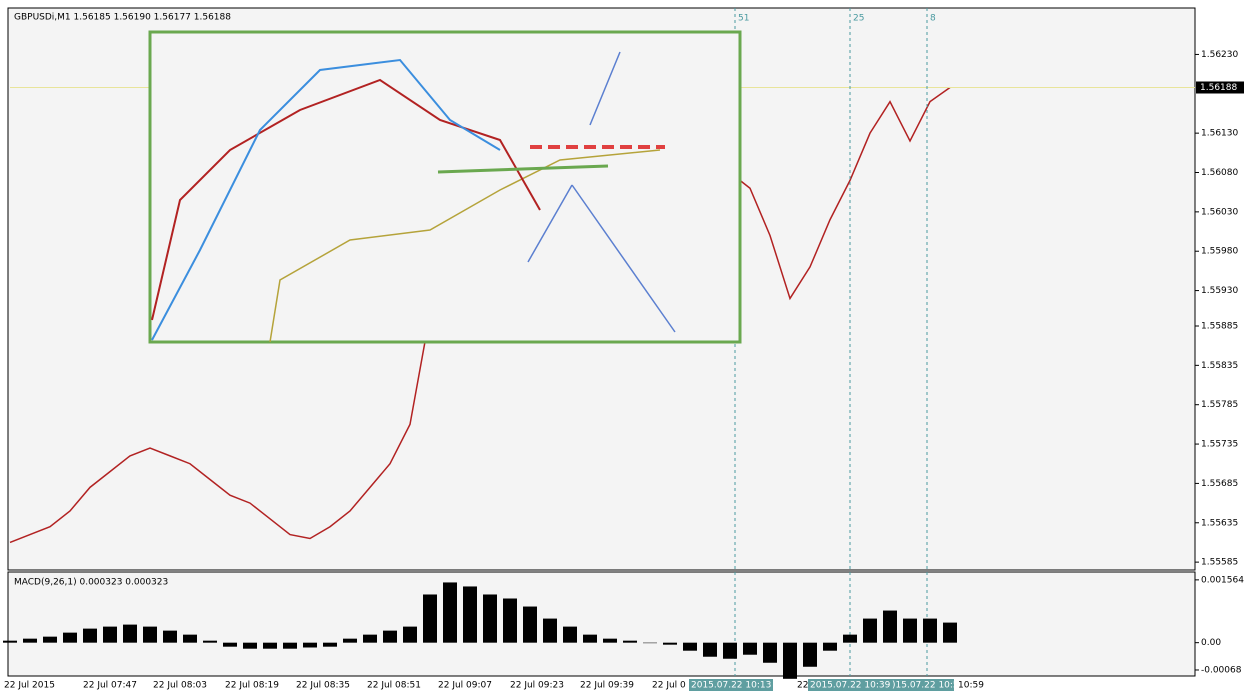 Image resolution: width=1252 pixels, height=692 pixels. Describe the element at coordinates (669, 686) in the screenshot. I see `x-tick-label: 22 Jul 0` at that location.